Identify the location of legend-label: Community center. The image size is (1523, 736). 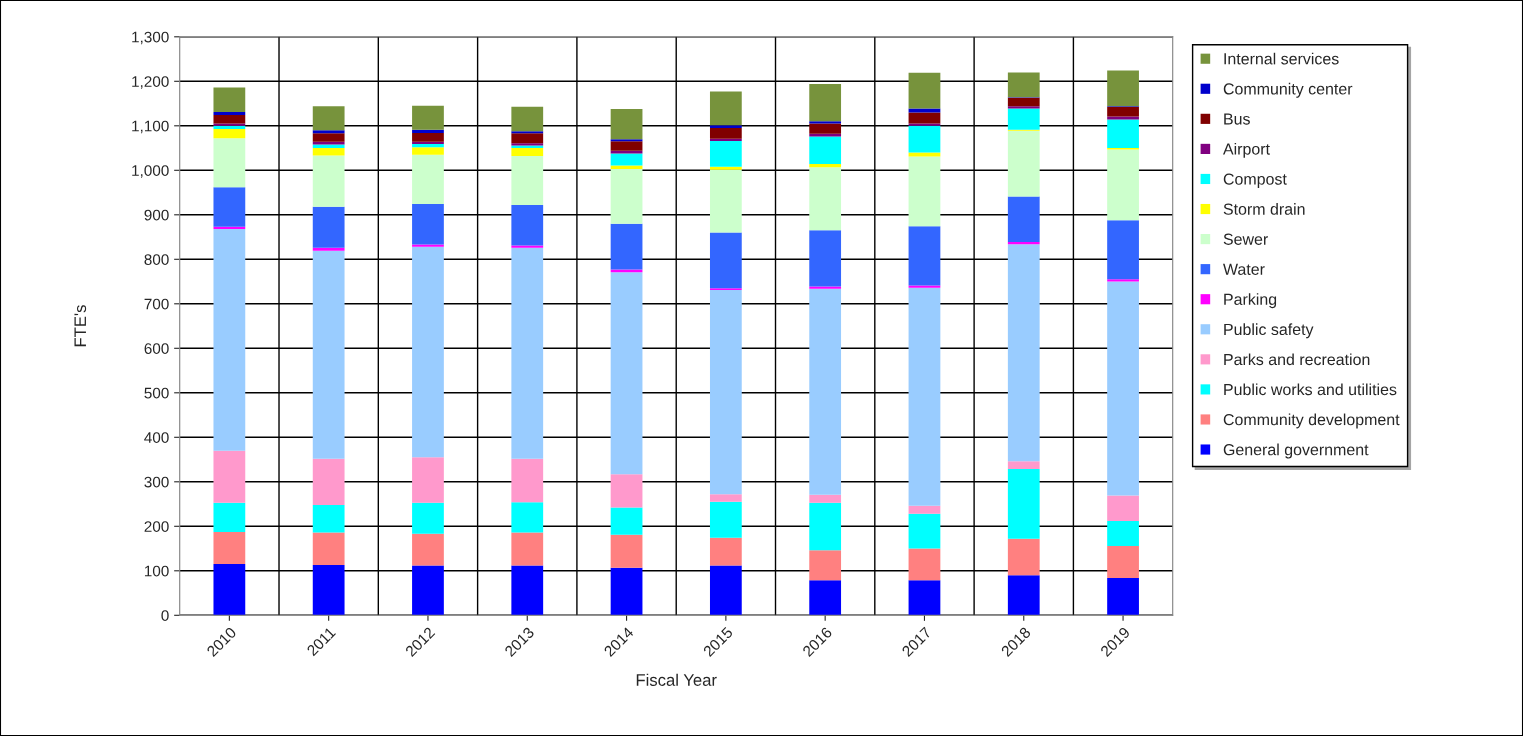
(1288, 90).